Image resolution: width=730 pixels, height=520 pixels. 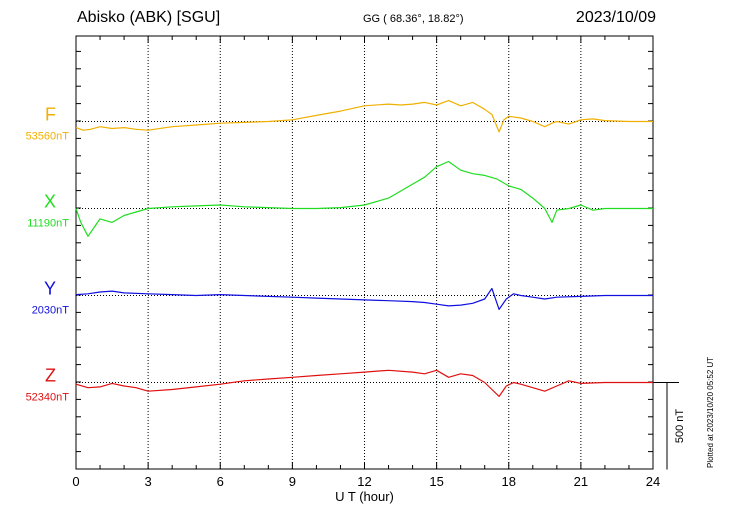 What do you see at coordinates (220, 481) in the screenshot?
I see `x-tick-label: 6` at bounding box center [220, 481].